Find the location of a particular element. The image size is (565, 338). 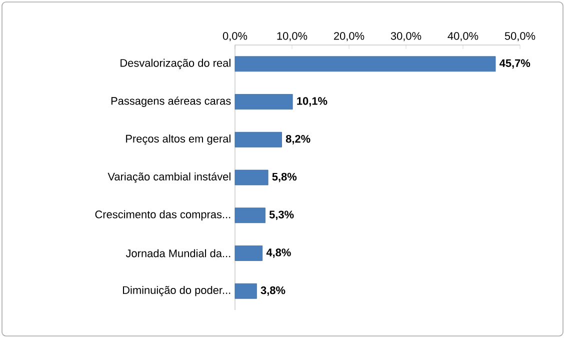

y-tick-label: Passagens aéreas caras is located at coordinates (171, 101).